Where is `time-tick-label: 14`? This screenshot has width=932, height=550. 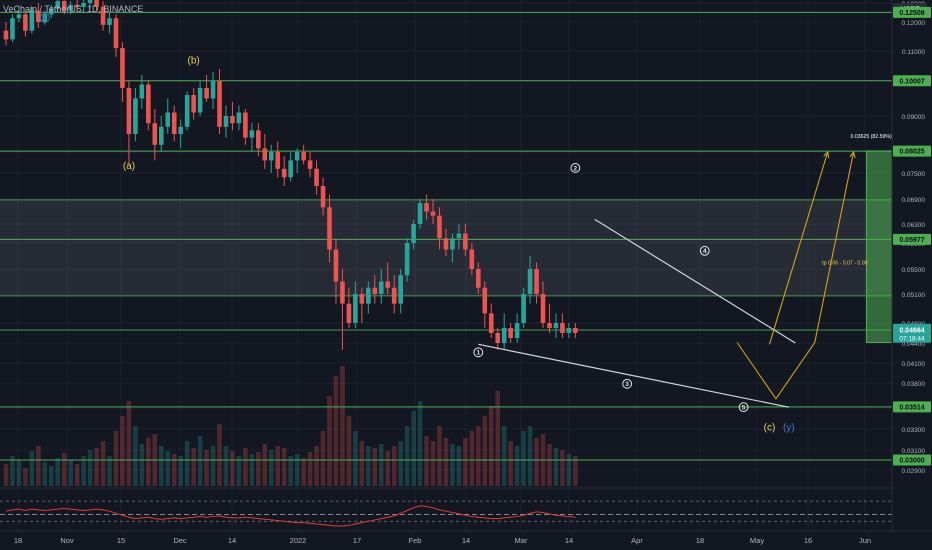
time-tick-label: 14 is located at coordinates (466, 540).